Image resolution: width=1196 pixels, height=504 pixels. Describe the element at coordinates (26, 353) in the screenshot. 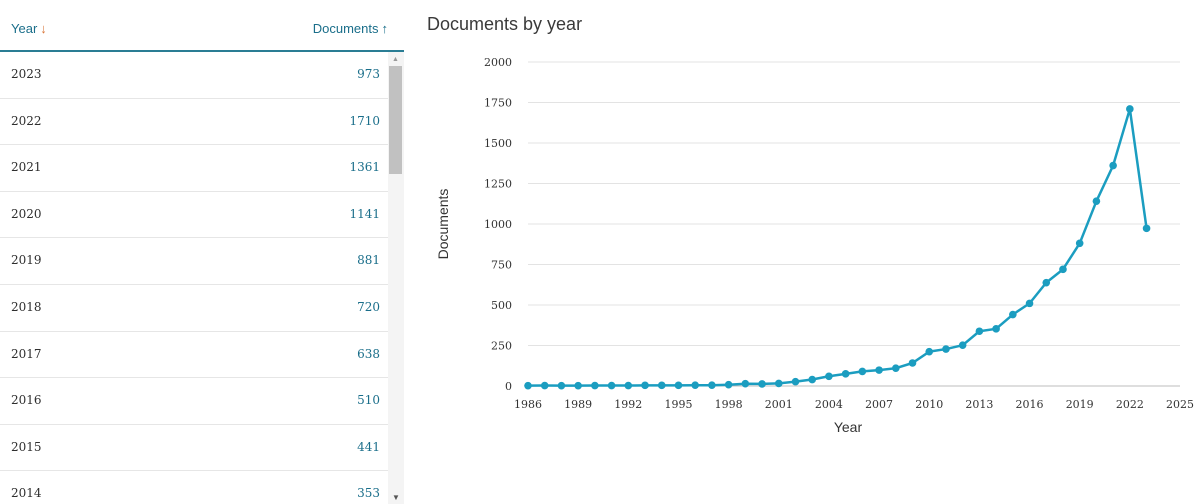

I see `year-cell: 2017` at that location.